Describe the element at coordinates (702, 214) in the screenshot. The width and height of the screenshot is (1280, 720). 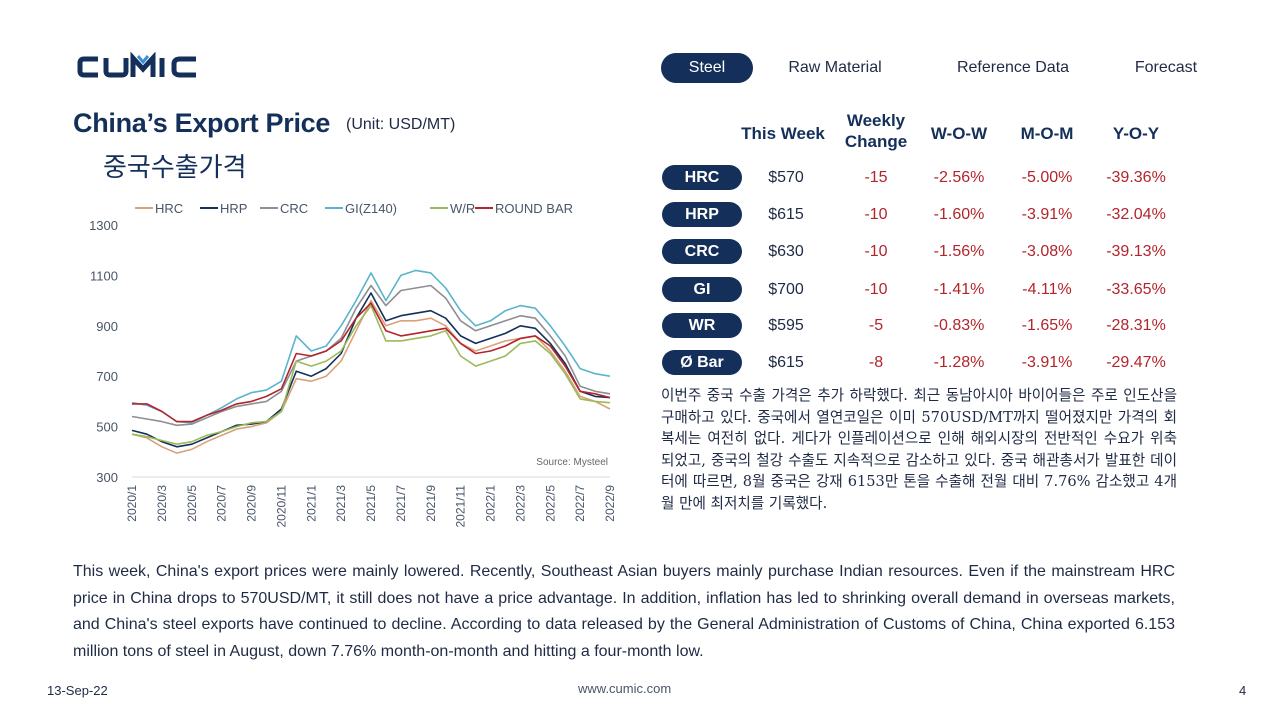
I see `product-badge: HRP` at that location.